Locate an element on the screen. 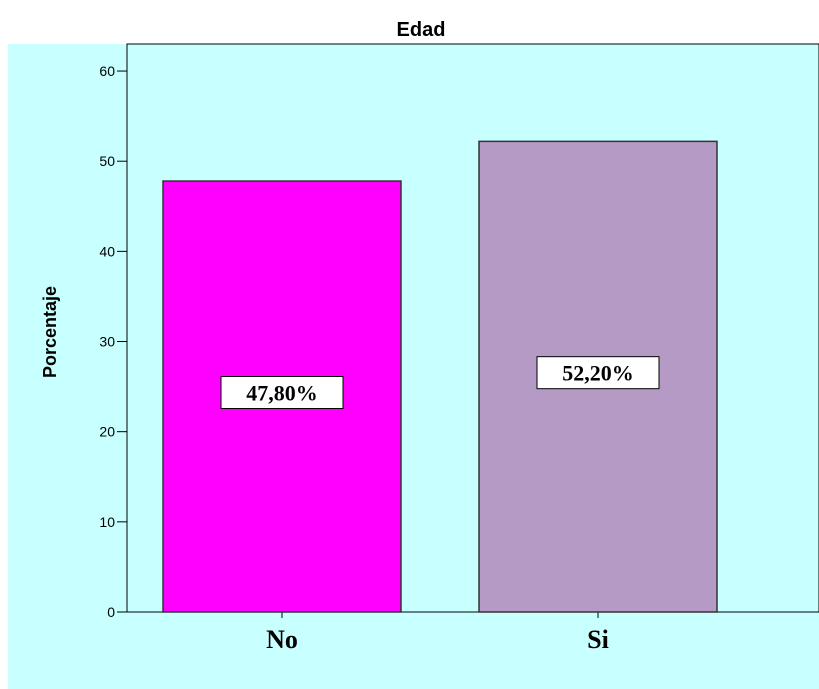 Image resolution: width=819 pixels, height=689 pixels. x-tick-label: No is located at coordinates (282, 639).